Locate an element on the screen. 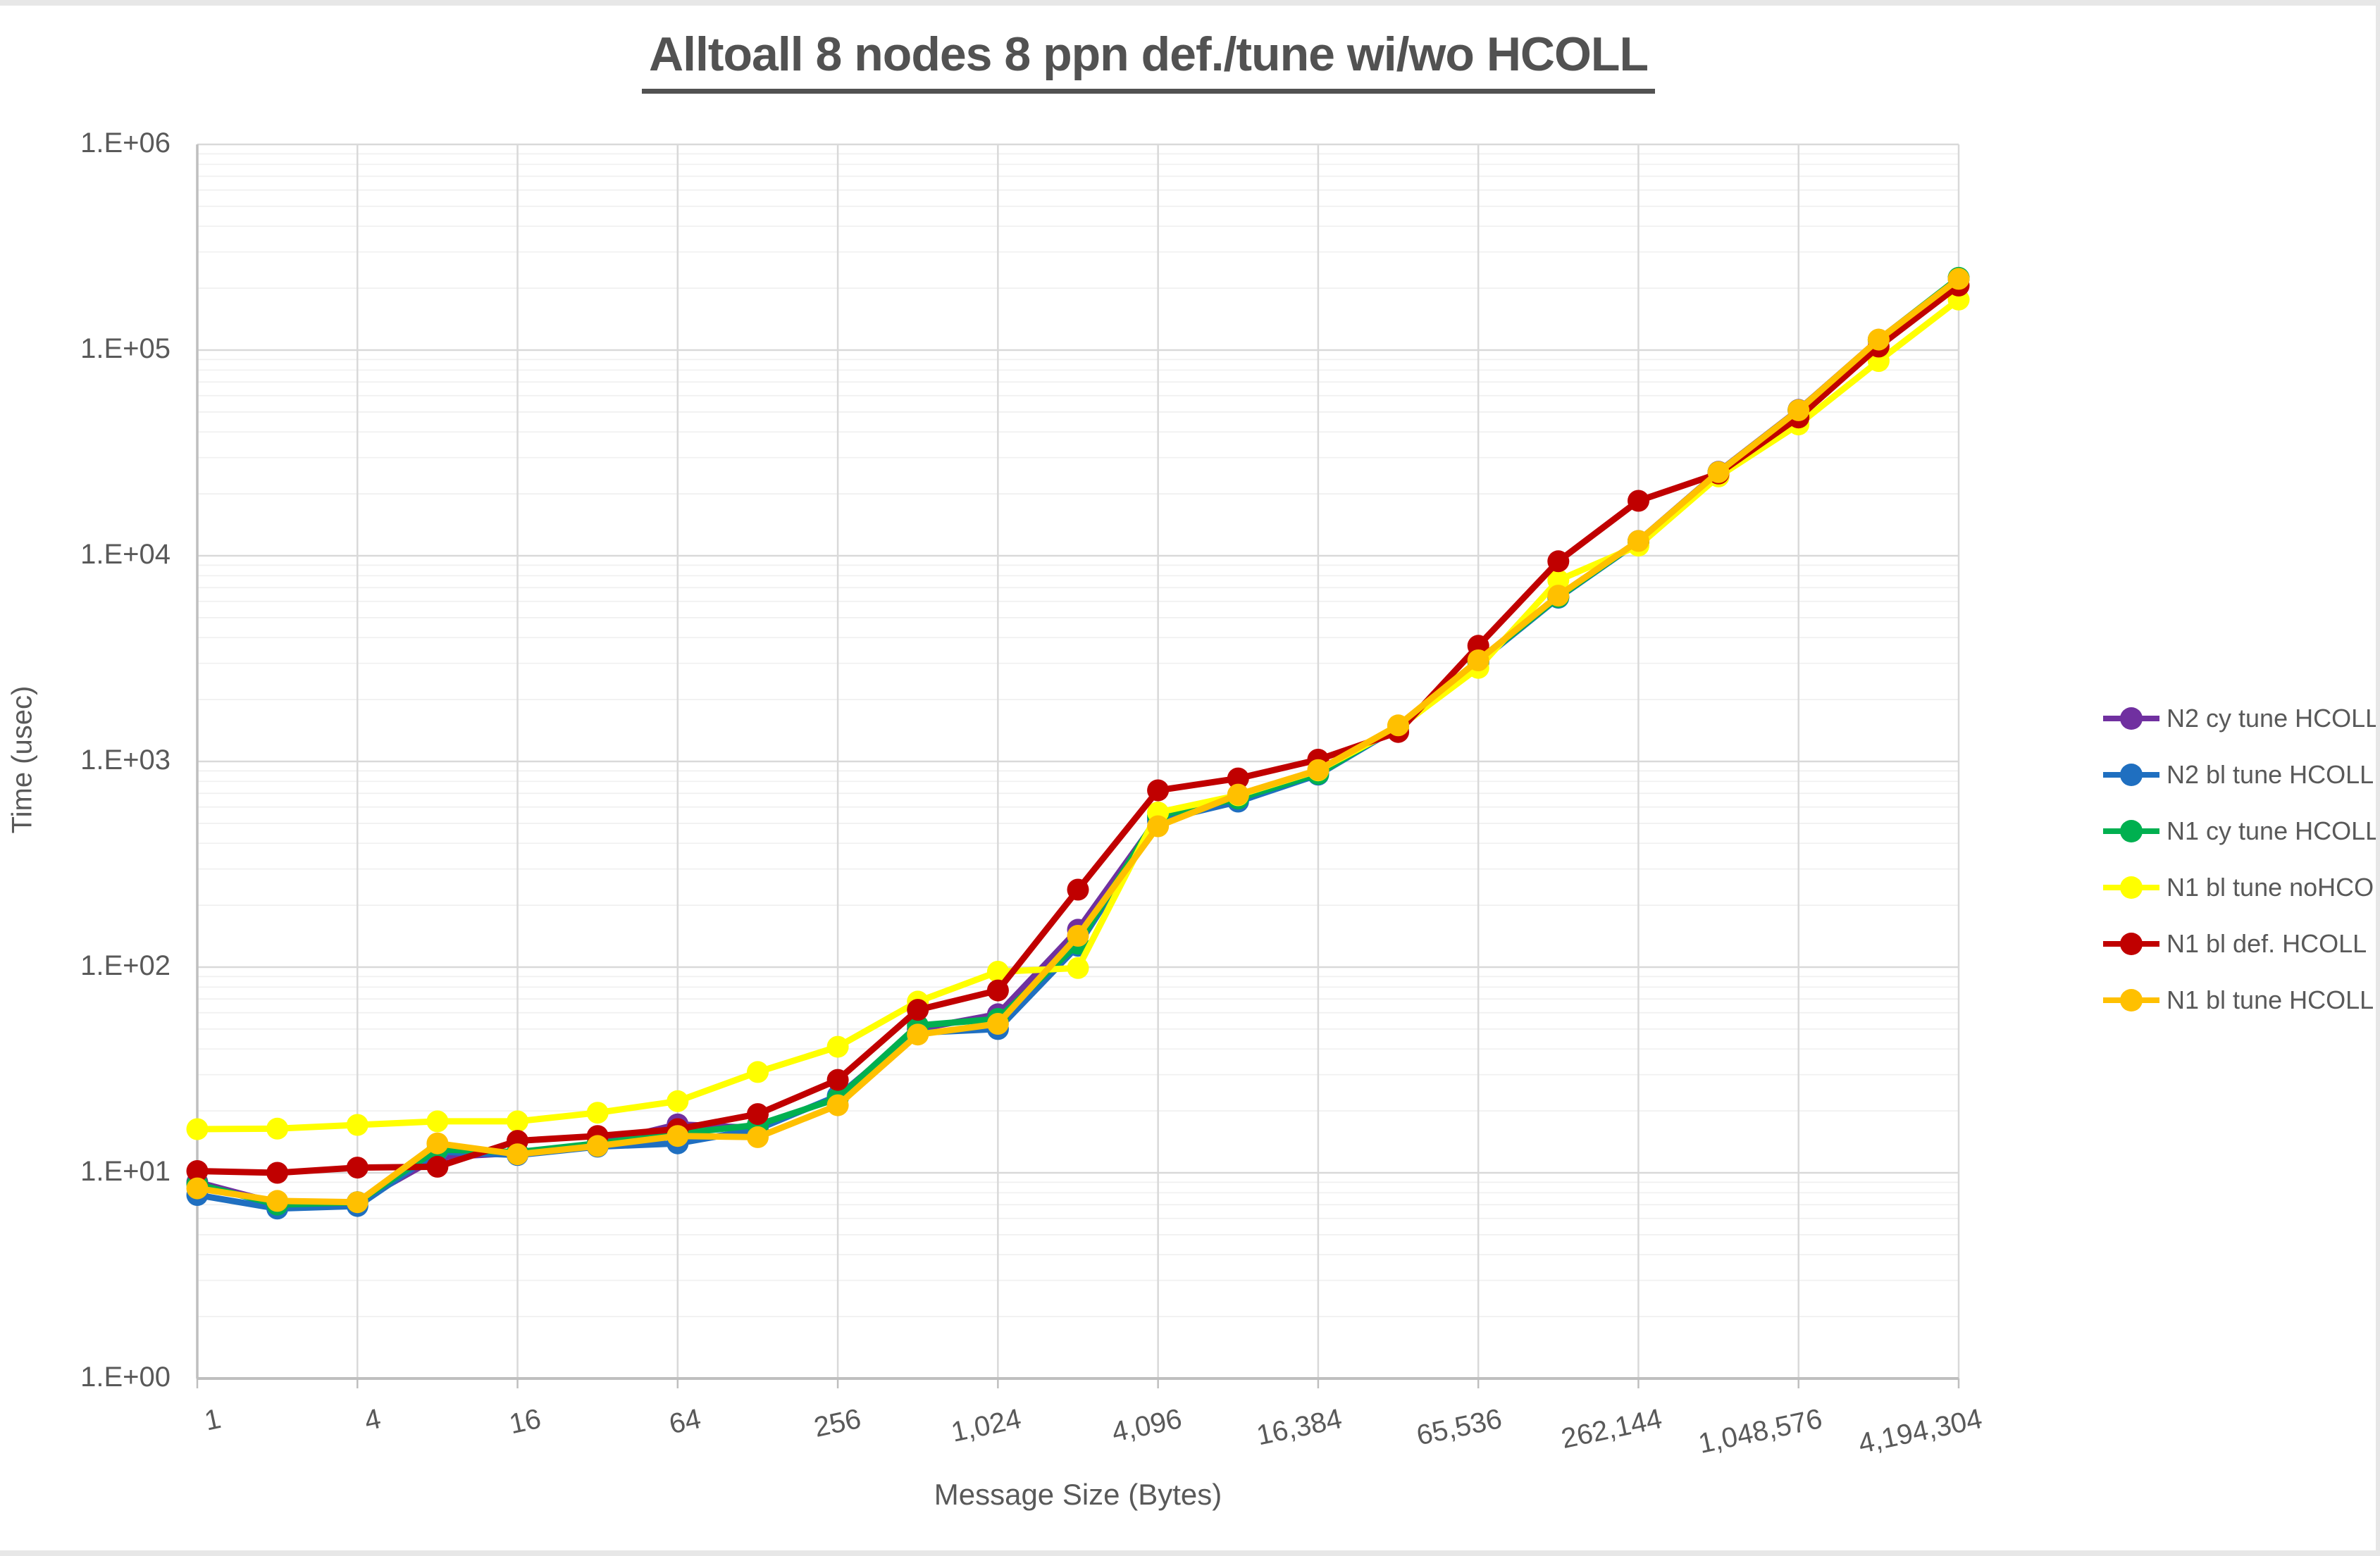 The height and width of the screenshot is (1556, 2380). x-tick-label: 16 is located at coordinates (525, 1421).